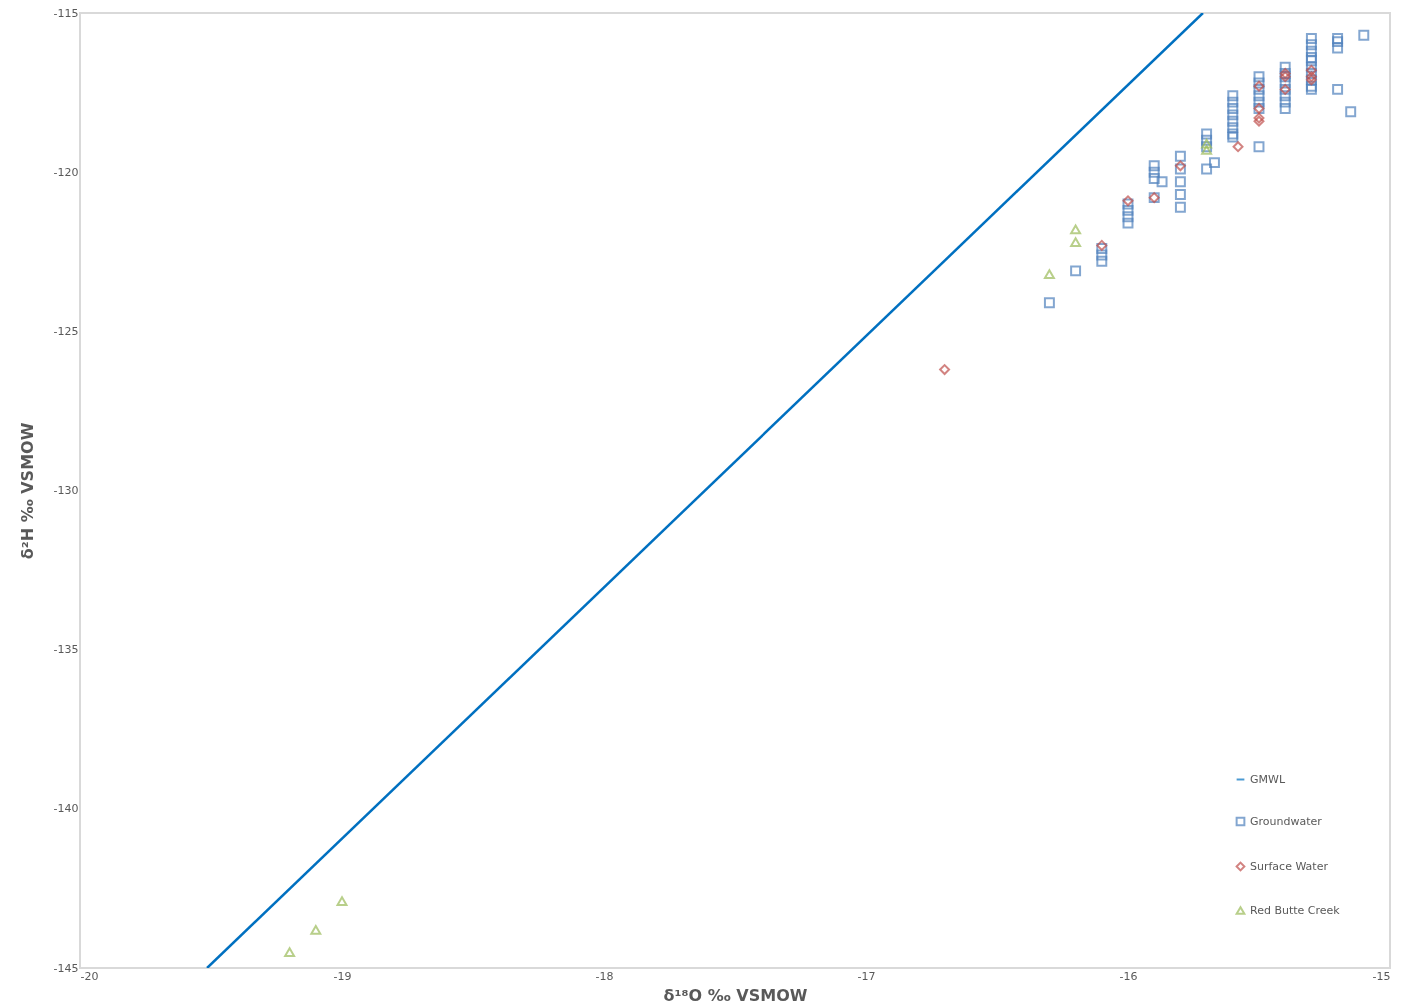  I want to click on x-tick-label: -19, so click(342, 976).